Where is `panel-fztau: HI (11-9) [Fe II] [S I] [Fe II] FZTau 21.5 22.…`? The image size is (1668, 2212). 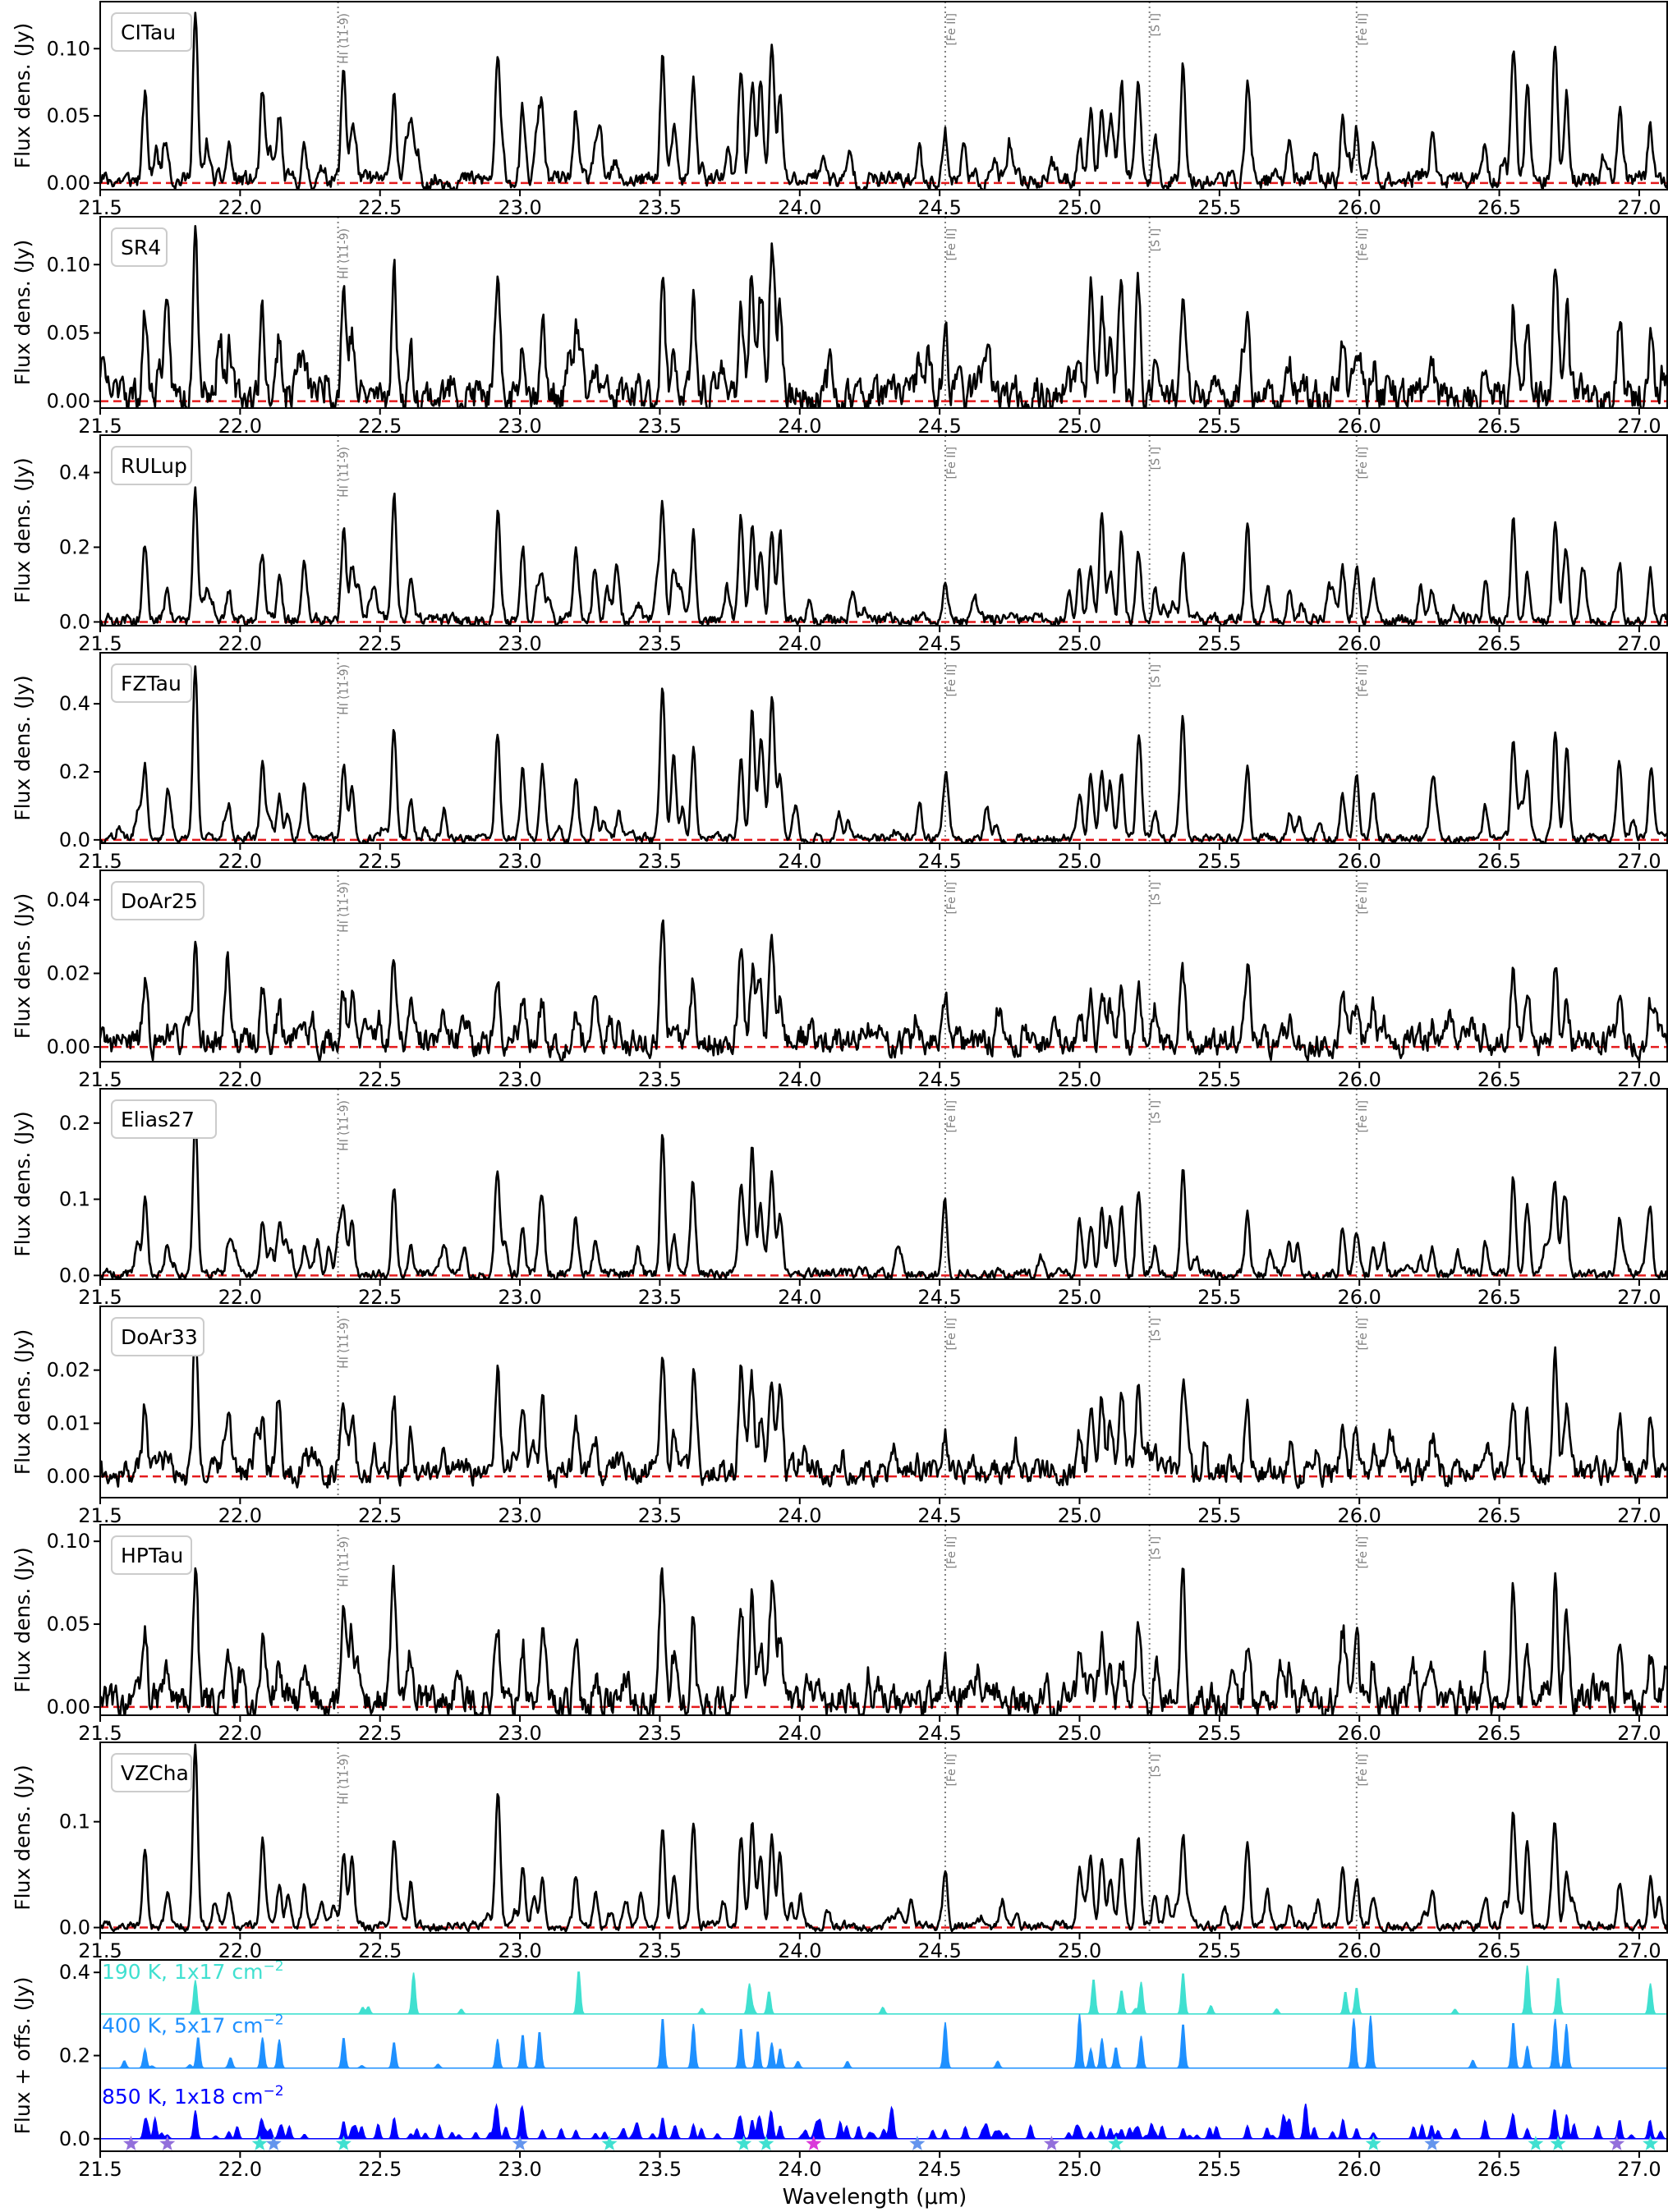
panel-fztau: HI (11-9) [Fe II] [S I] [Fe II] FZTau 21.5 22.… is located at coordinates (840, 762).